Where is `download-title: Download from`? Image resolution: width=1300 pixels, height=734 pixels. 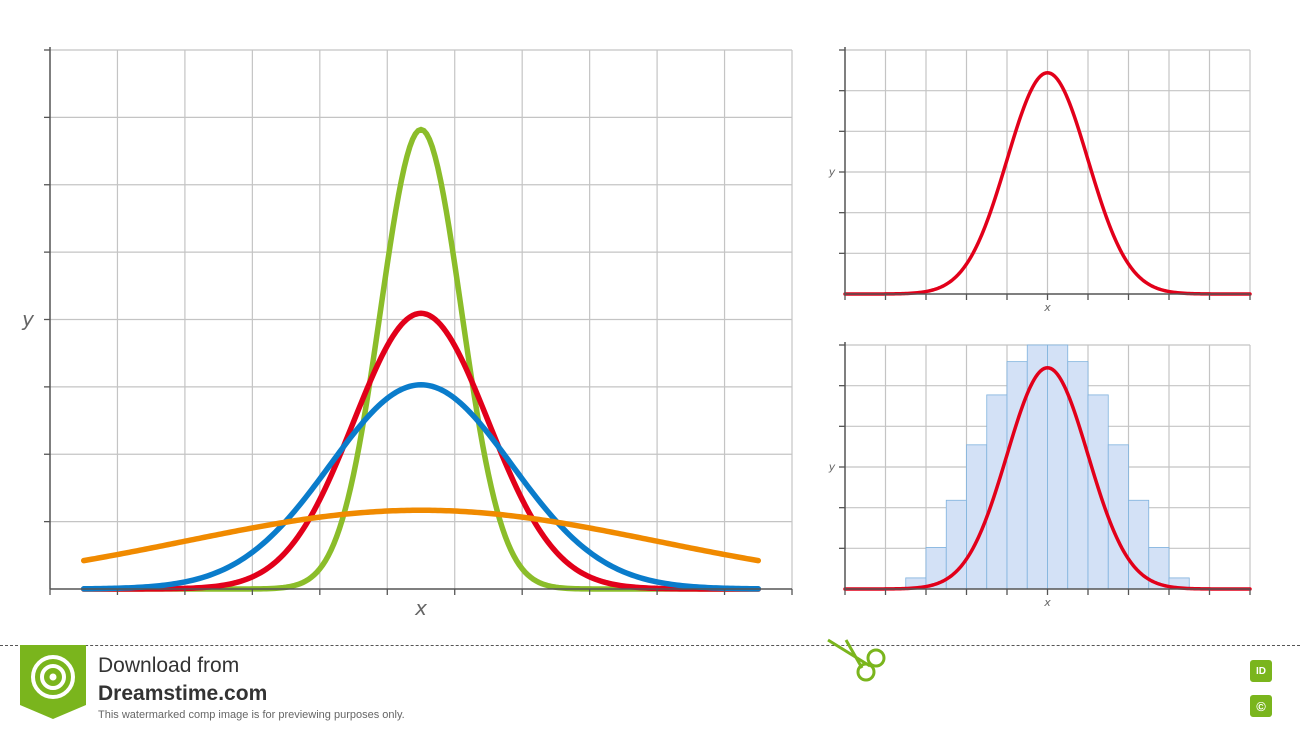
download-title: Download from is located at coordinates (169, 665).